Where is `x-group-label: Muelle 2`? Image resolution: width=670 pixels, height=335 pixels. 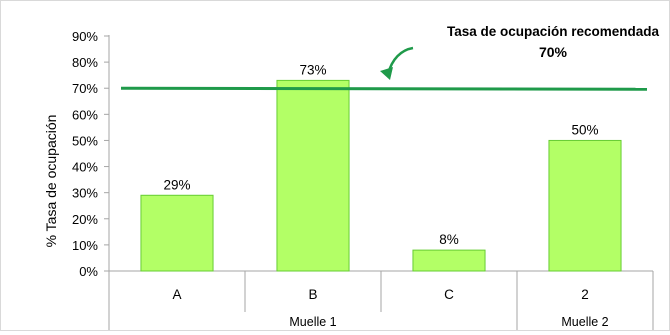 x-group-label: Muelle 2 is located at coordinates (584, 322).